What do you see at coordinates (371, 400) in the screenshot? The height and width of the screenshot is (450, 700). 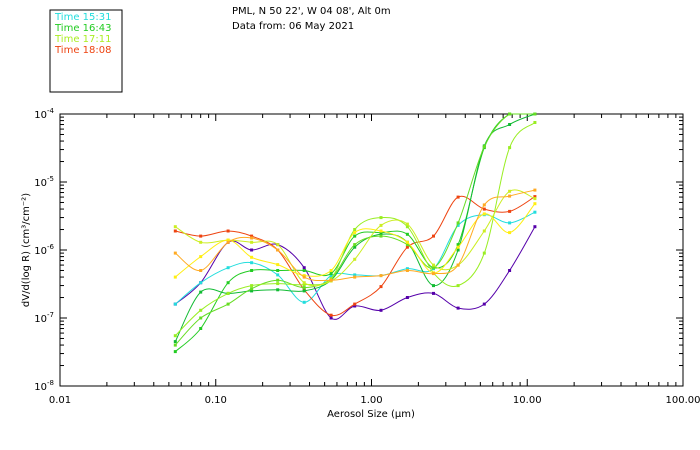 I see `x-tick-label: 1.00` at bounding box center [371, 400].